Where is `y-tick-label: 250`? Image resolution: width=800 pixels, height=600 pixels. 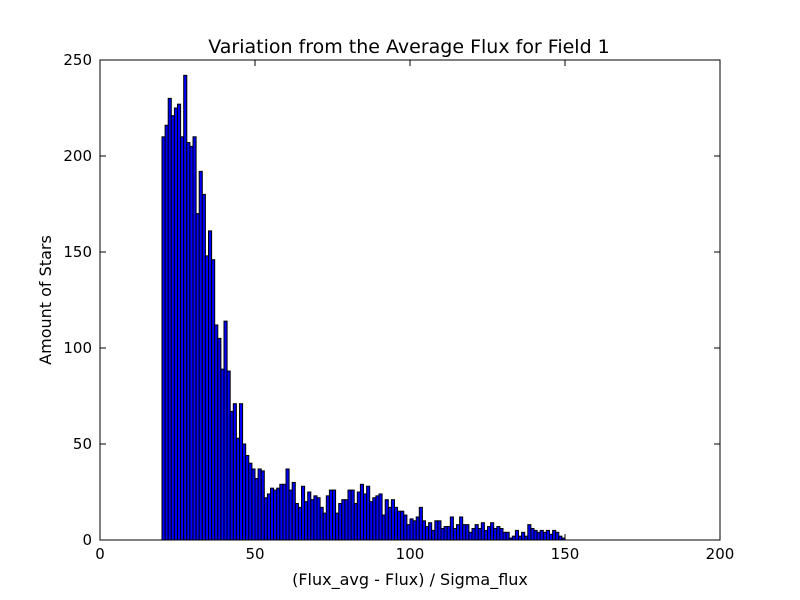 y-tick-label: 250 is located at coordinates (77, 60).